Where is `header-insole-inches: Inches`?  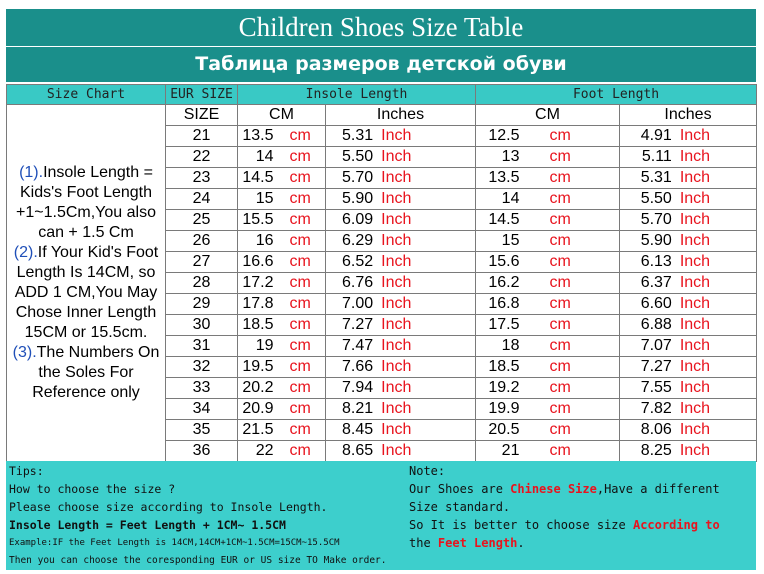 header-insole-inches: Inches is located at coordinates (400, 115).